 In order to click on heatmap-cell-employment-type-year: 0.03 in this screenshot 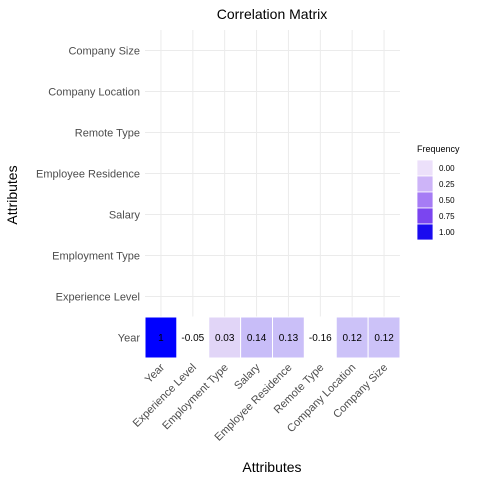, I will do `click(225, 337)`.